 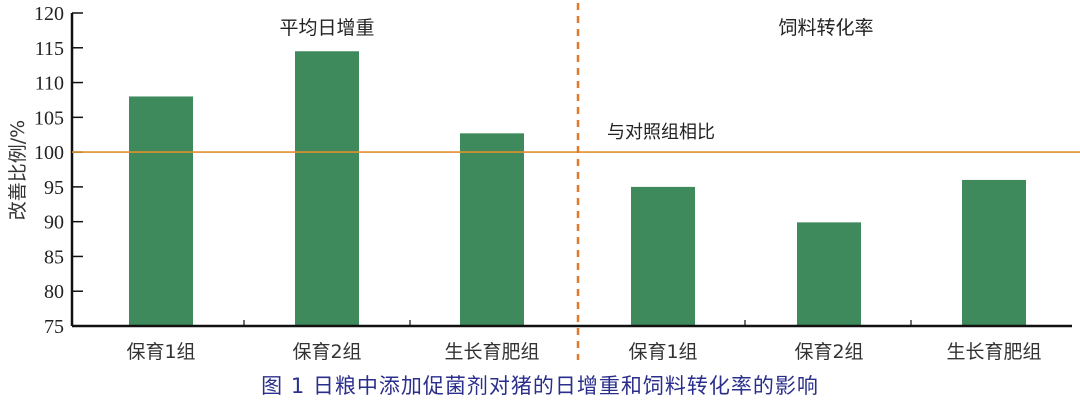 I want to click on reference-line: 与对照组相比, so click(x=576, y=137).